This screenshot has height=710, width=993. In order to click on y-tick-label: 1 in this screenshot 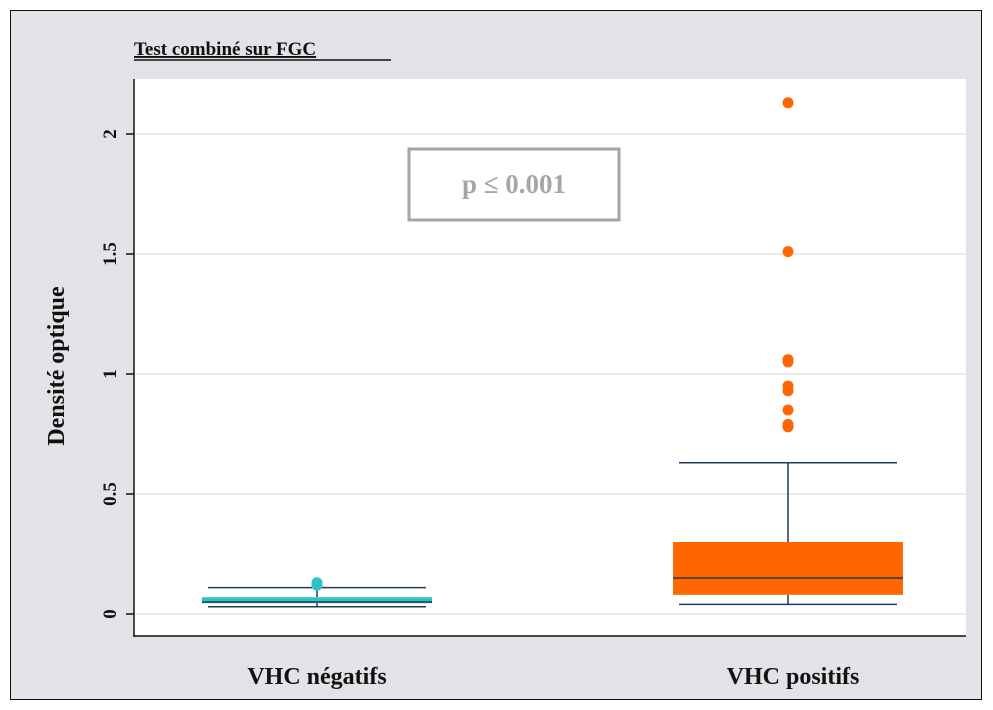, I will do `click(110, 374)`.